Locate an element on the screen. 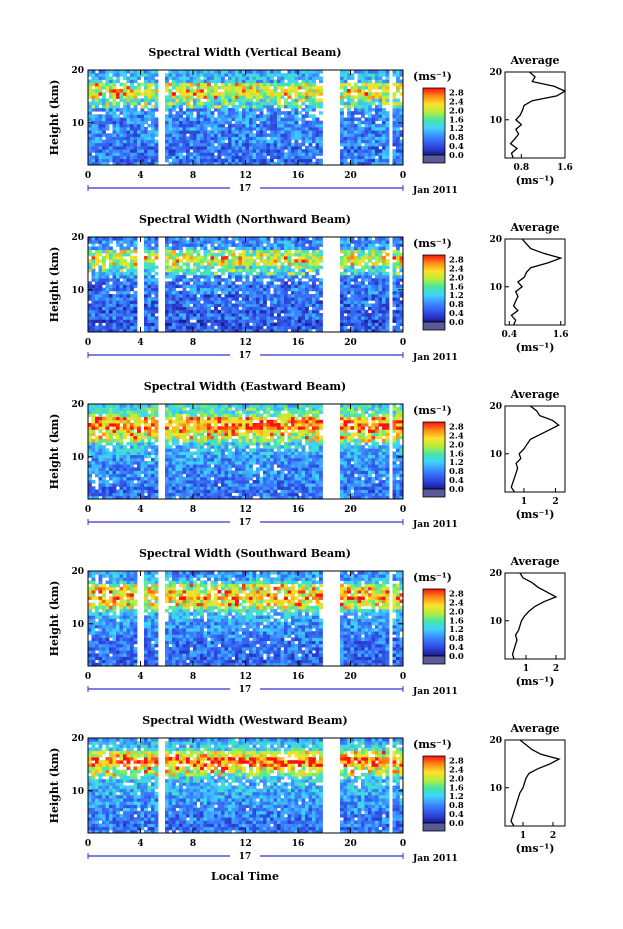  panel-title: Spectral Width (Vertical Beam) is located at coordinates (244, 52).